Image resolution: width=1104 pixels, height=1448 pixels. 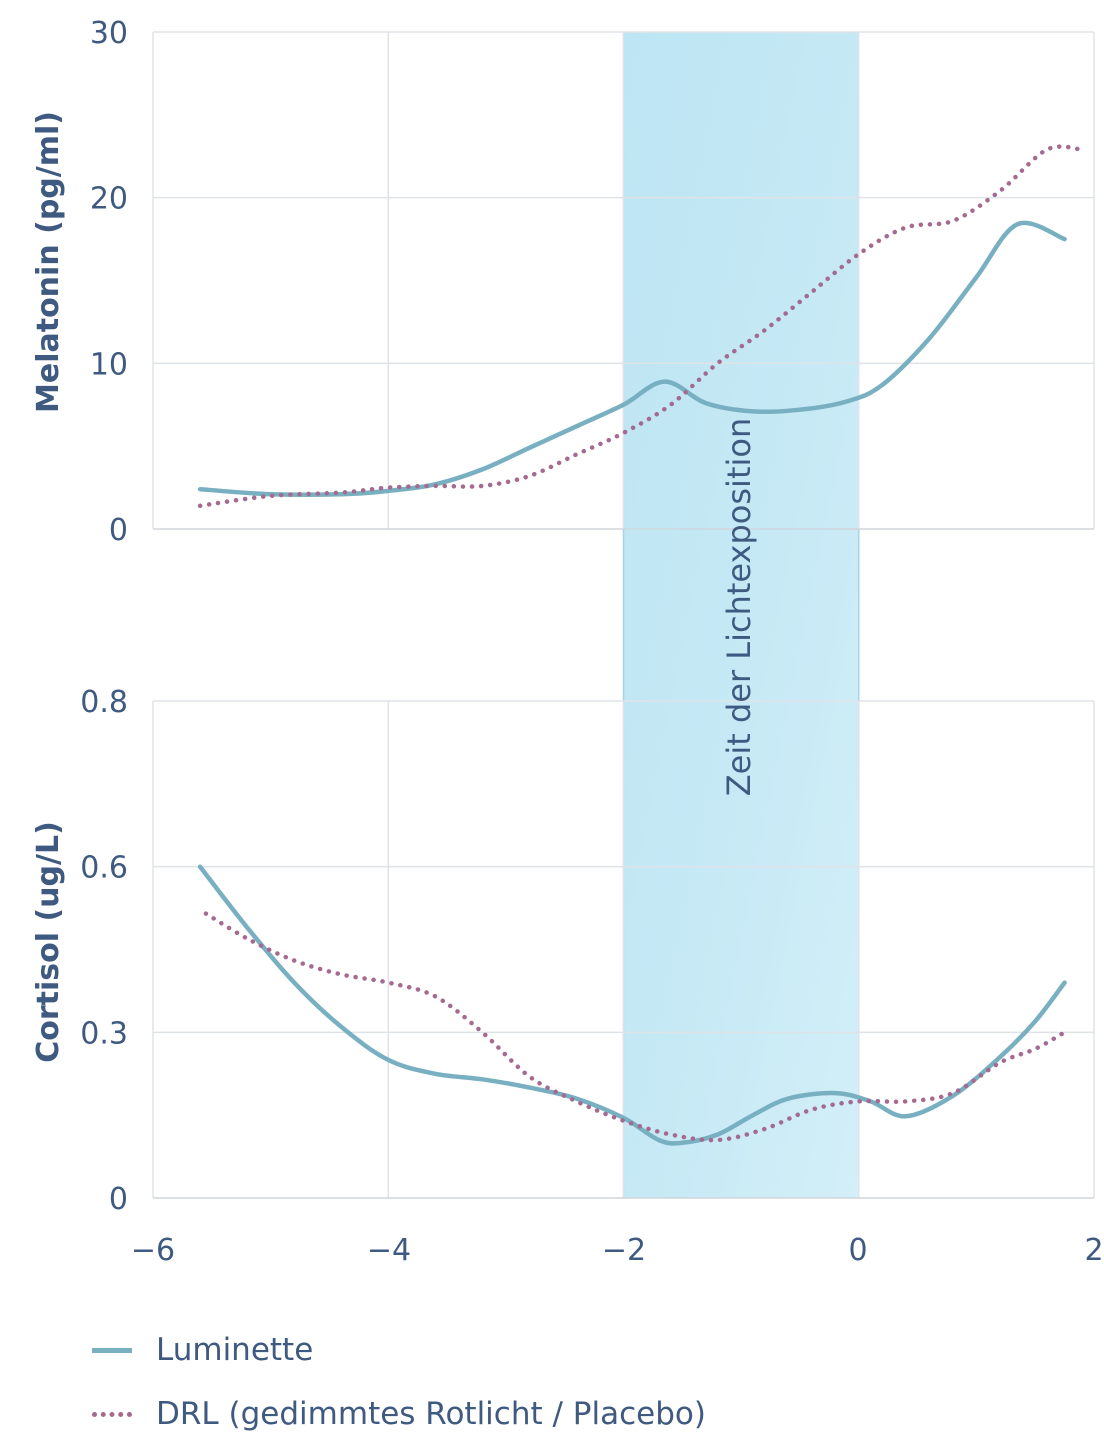 What do you see at coordinates (112, 1350) in the screenshot?
I see `legend-swatch-solid` at bounding box center [112, 1350].